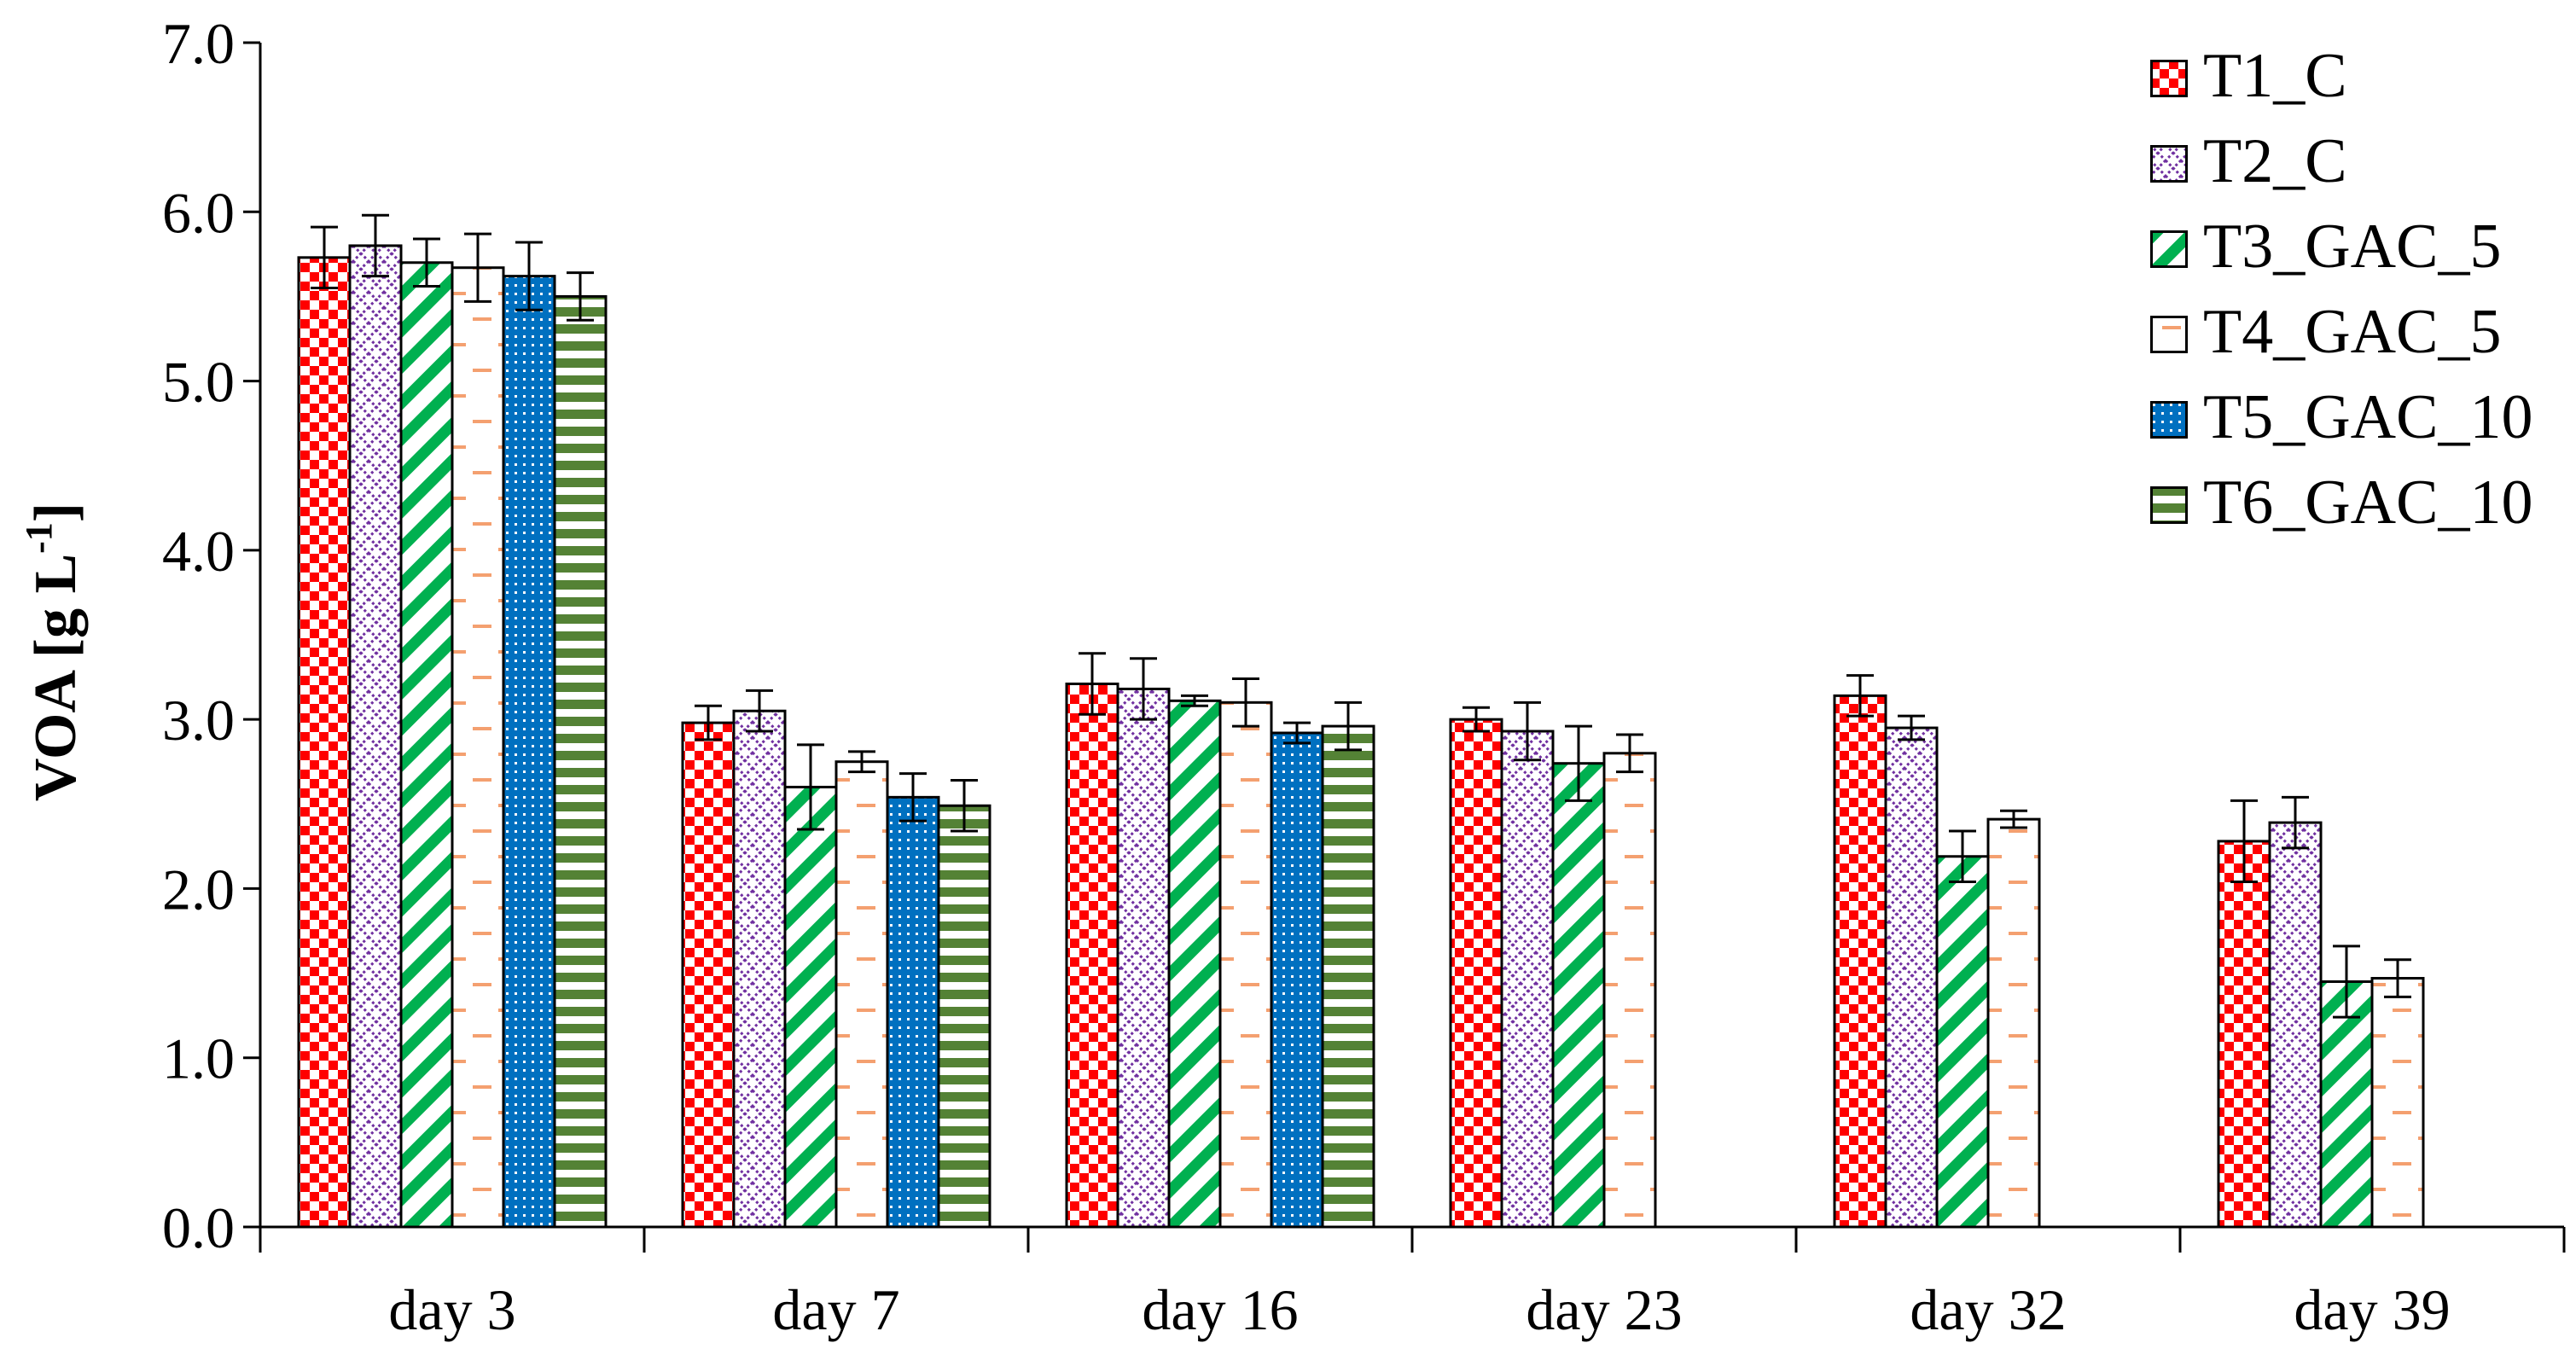 This screenshot has height=1372, width=2576. I want to click on y-tick-label: 0.0, so click(198, 1227).